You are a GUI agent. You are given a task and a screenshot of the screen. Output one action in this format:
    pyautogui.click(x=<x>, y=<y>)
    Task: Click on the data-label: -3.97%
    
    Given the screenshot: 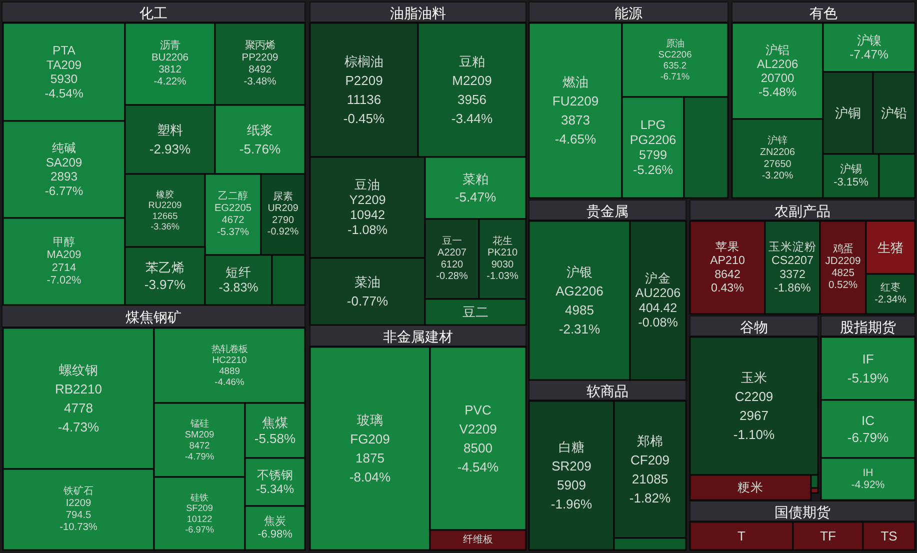 What is the action you would take?
    pyautogui.click(x=165, y=284)
    